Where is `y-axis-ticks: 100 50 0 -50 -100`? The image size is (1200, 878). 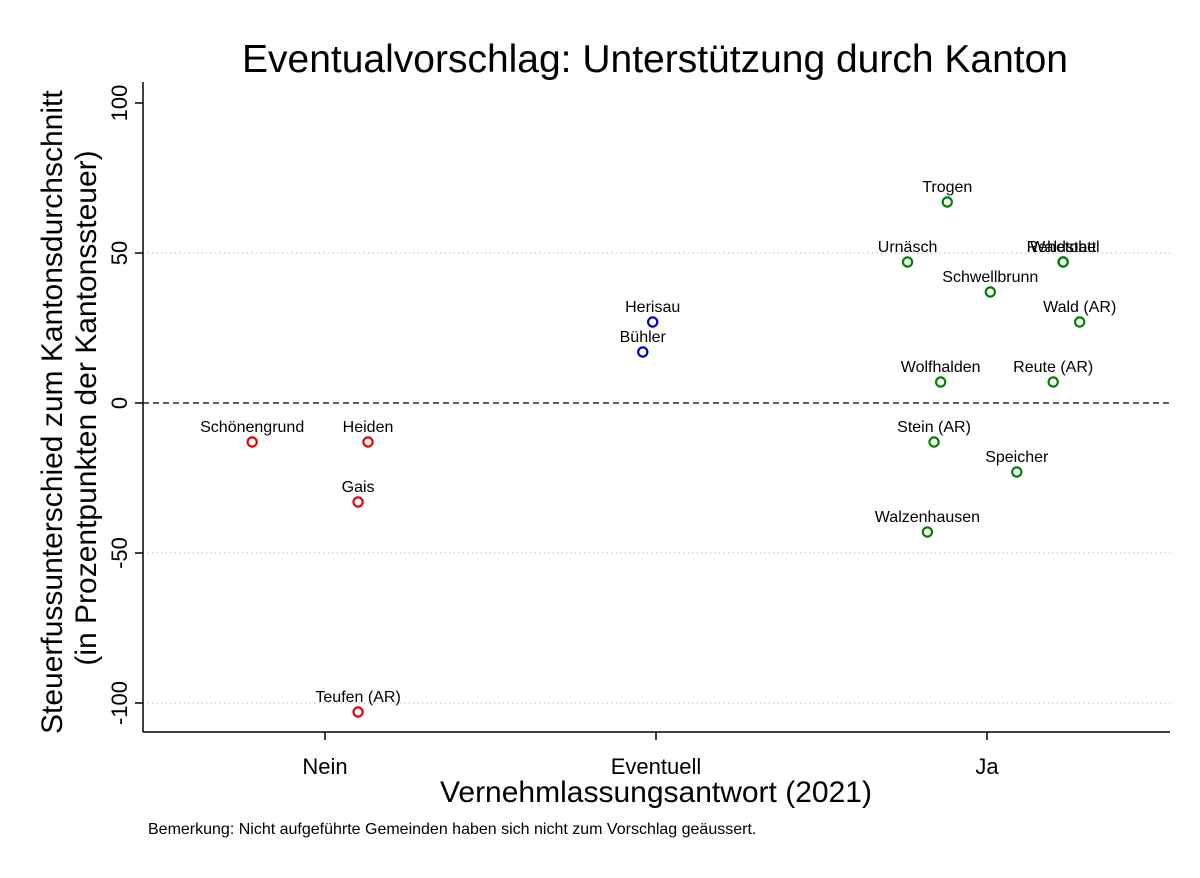
y-axis-ticks: 100 50 0 -50 -100 is located at coordinates (125, 405).